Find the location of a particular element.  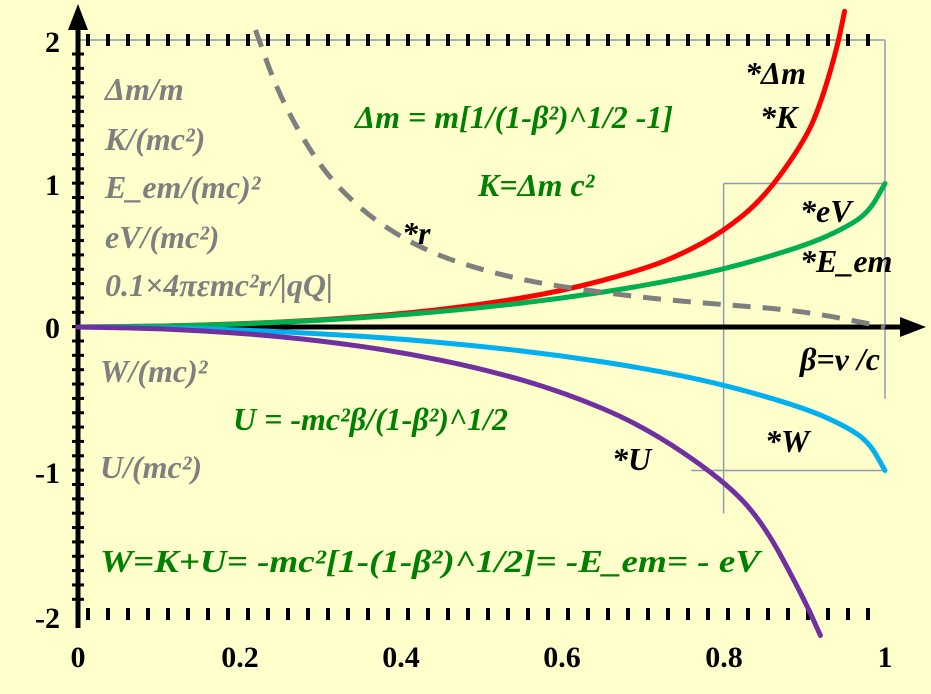

x-tick-label: 0.6 is located at coordinates (562, 657).